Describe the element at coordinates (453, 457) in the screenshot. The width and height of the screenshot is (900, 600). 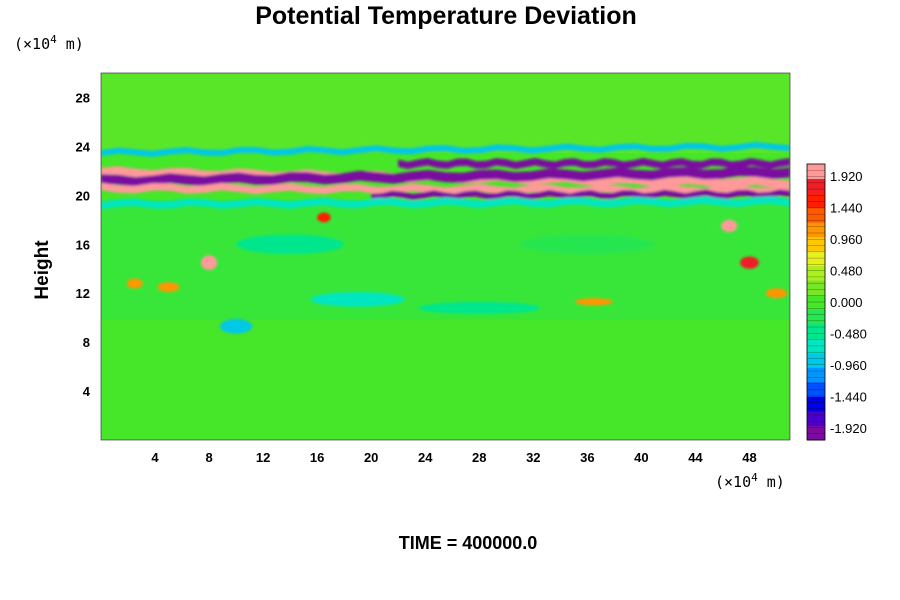
I see `x-axis-ticks: 4 8 12 16 20 24 28 32 36 40 44 48` at that location.